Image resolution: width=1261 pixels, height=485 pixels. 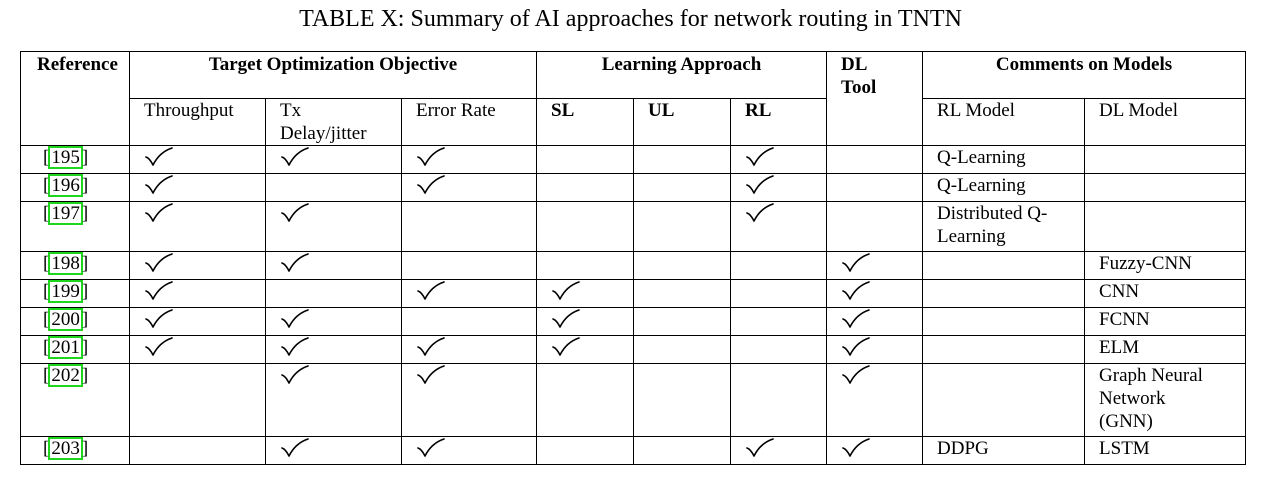 I want to click on table-row: [200] FCNN, so click(x=633, y=321).